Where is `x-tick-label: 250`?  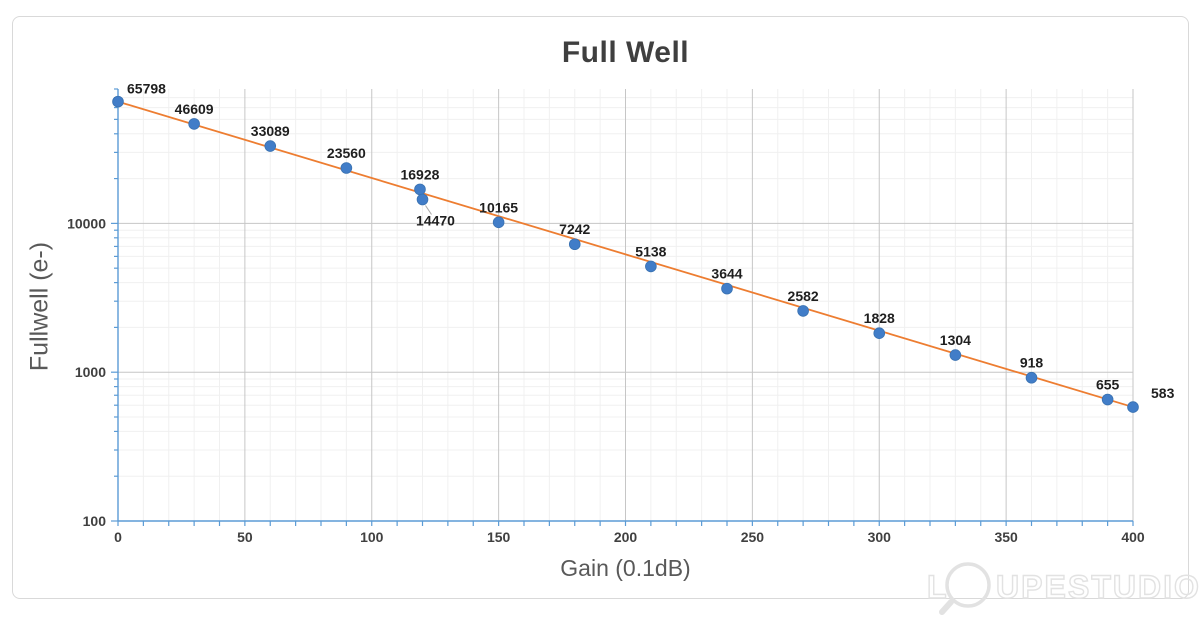 x-tick-label: 250 is located at coordinates (753, 537).